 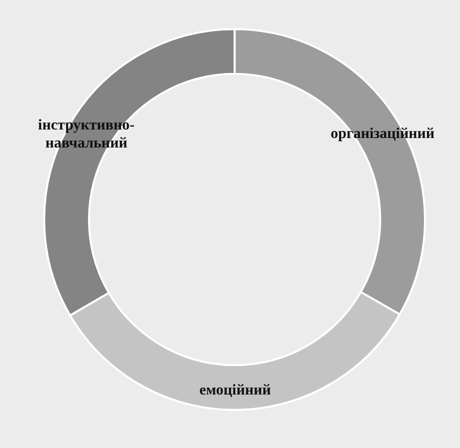 I want to click on slice-label: емоційний, so click(x=235, y=390).